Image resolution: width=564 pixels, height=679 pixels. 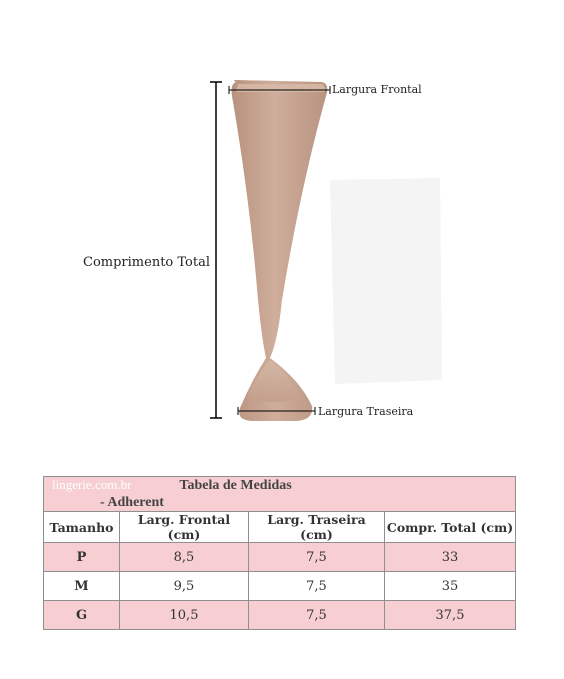 What do you see at coordinates (184, 586) in the screenshot?
I see `front-width-cell: 9,5` at bounding box center [184, 586].